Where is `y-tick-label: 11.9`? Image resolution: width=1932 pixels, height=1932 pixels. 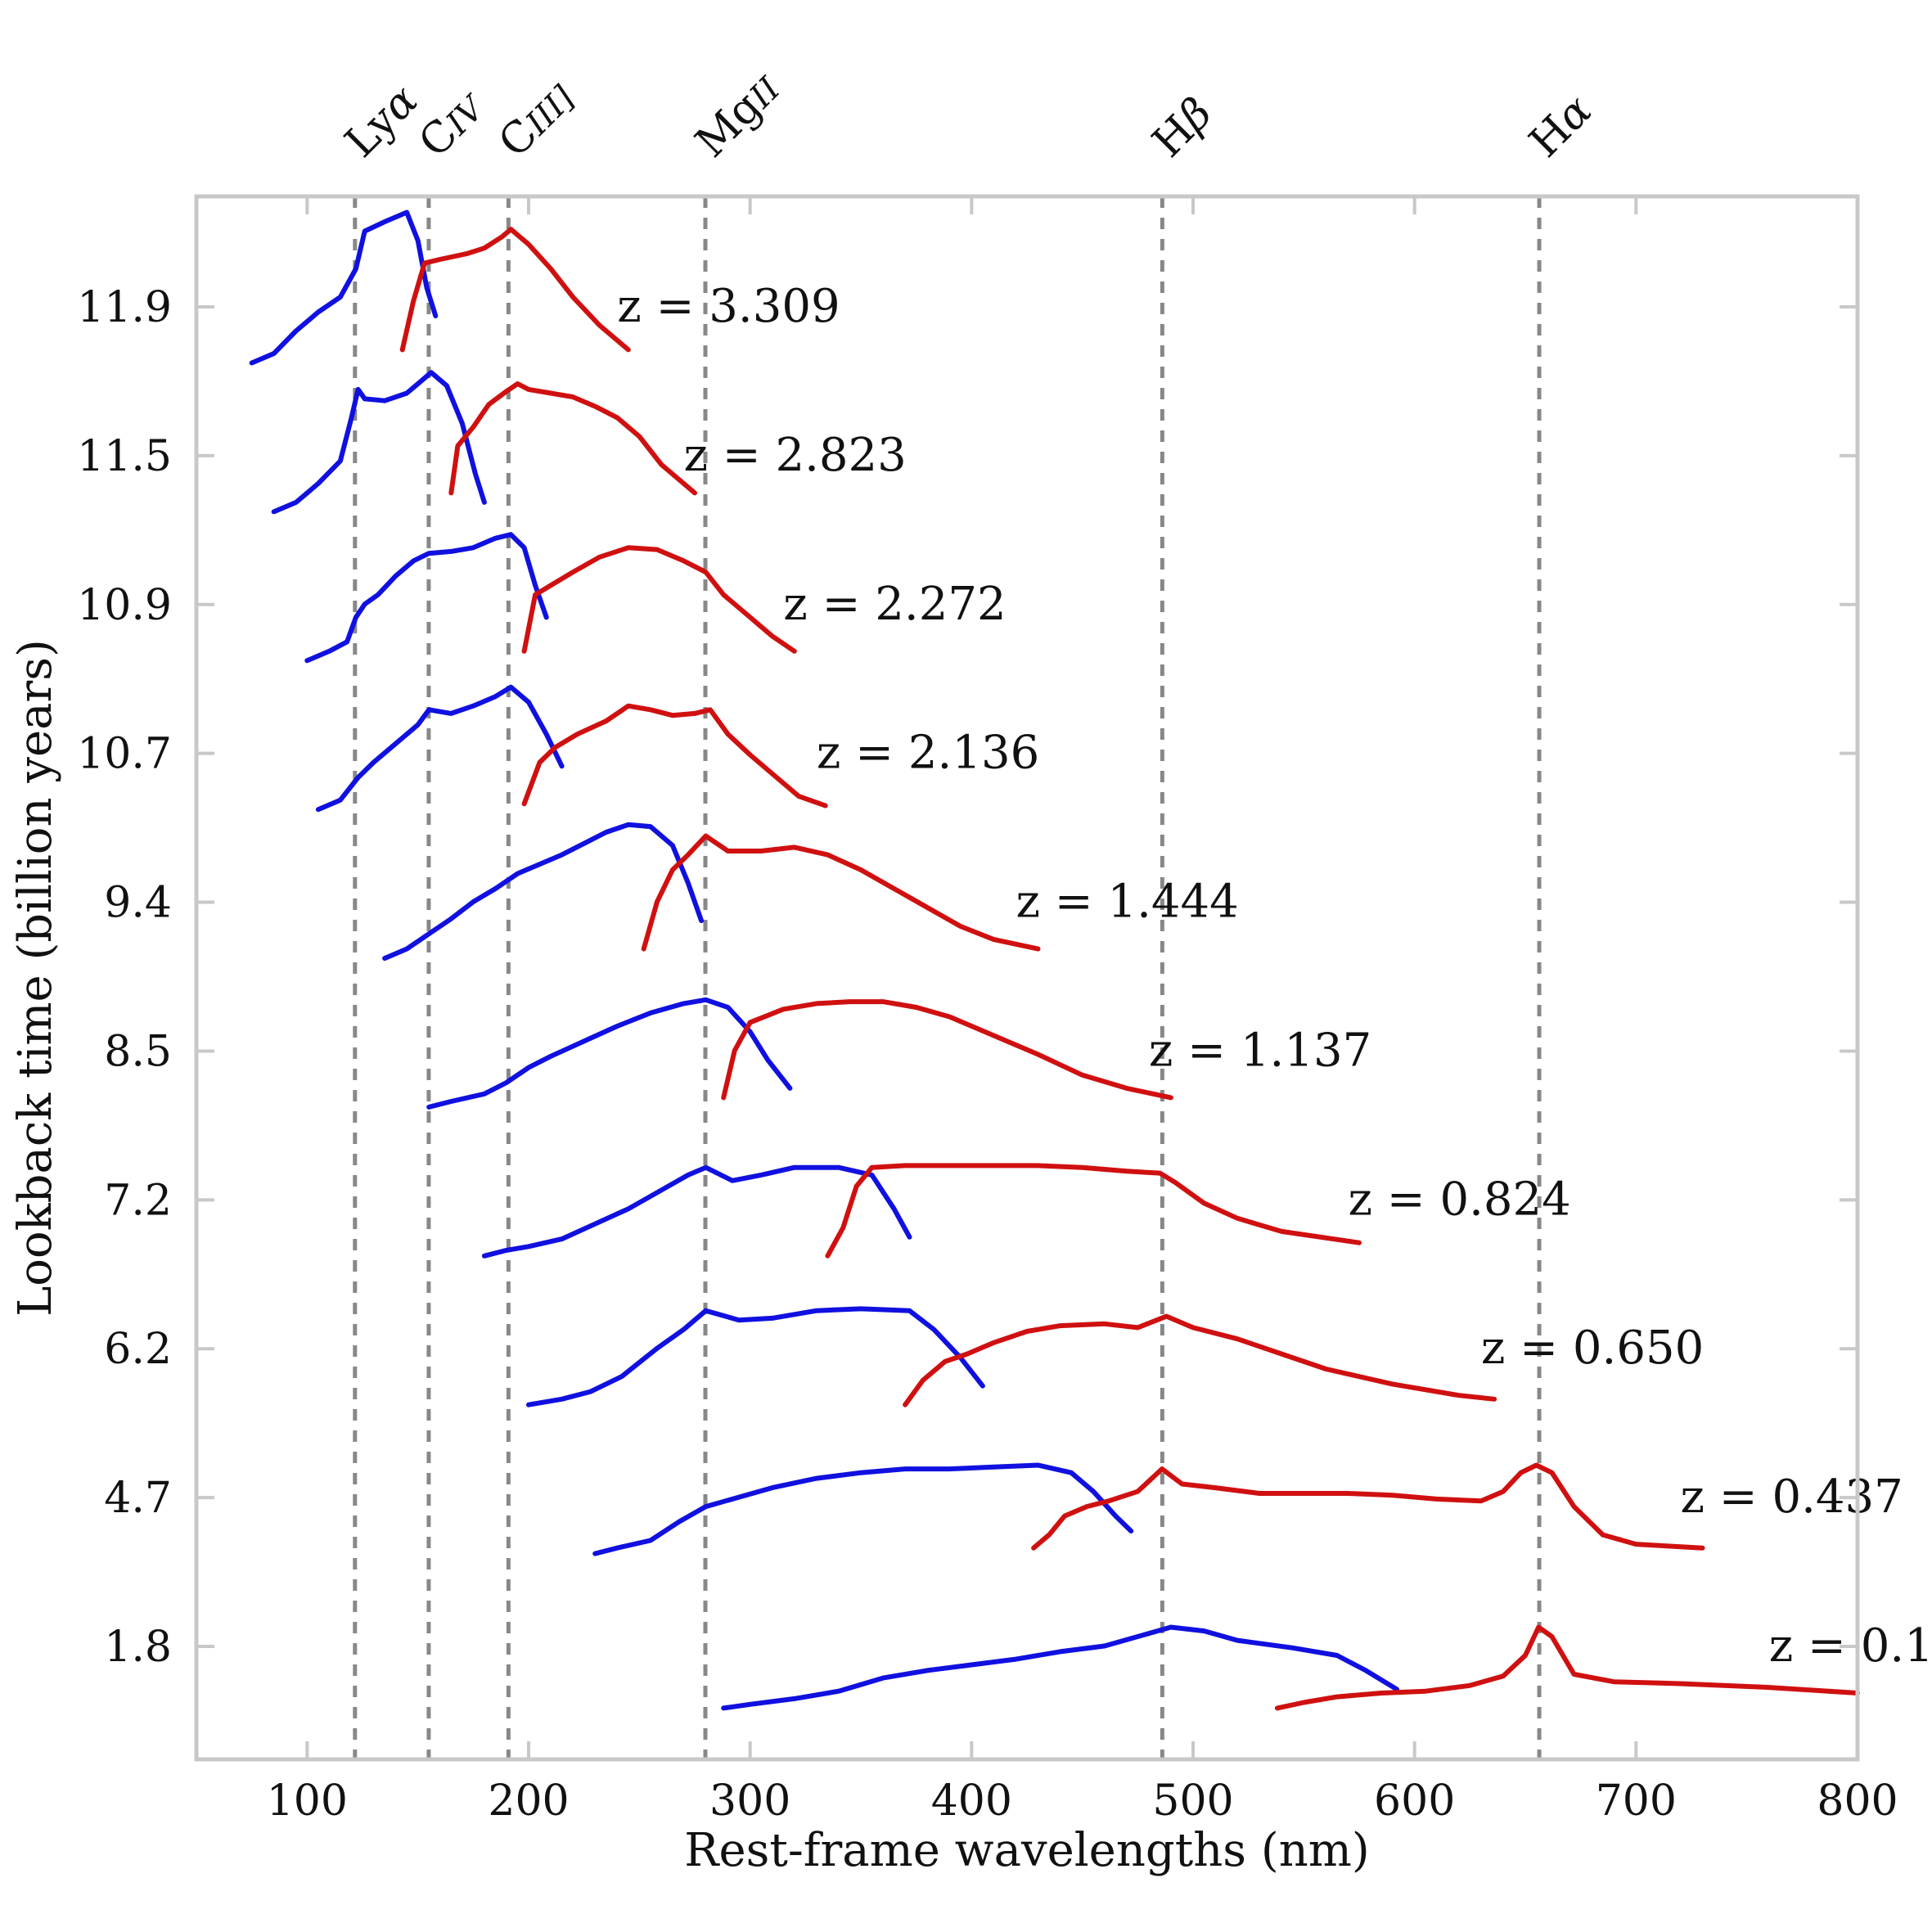
y-tick-label: 11.9 is located at coordinates (125, 307).